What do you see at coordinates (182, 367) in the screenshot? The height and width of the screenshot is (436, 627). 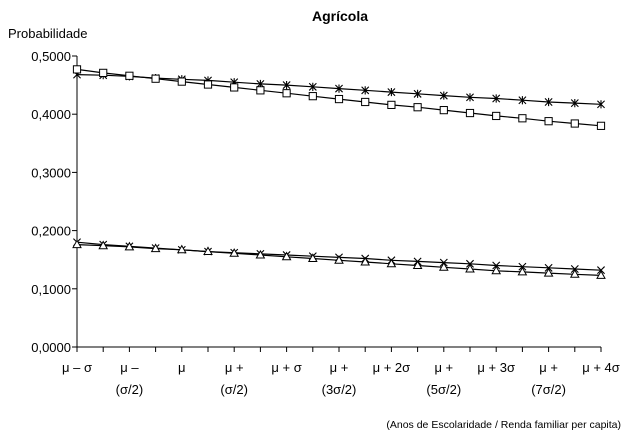 I see `x-tick-label: μ` at bounding box center [182, 367].